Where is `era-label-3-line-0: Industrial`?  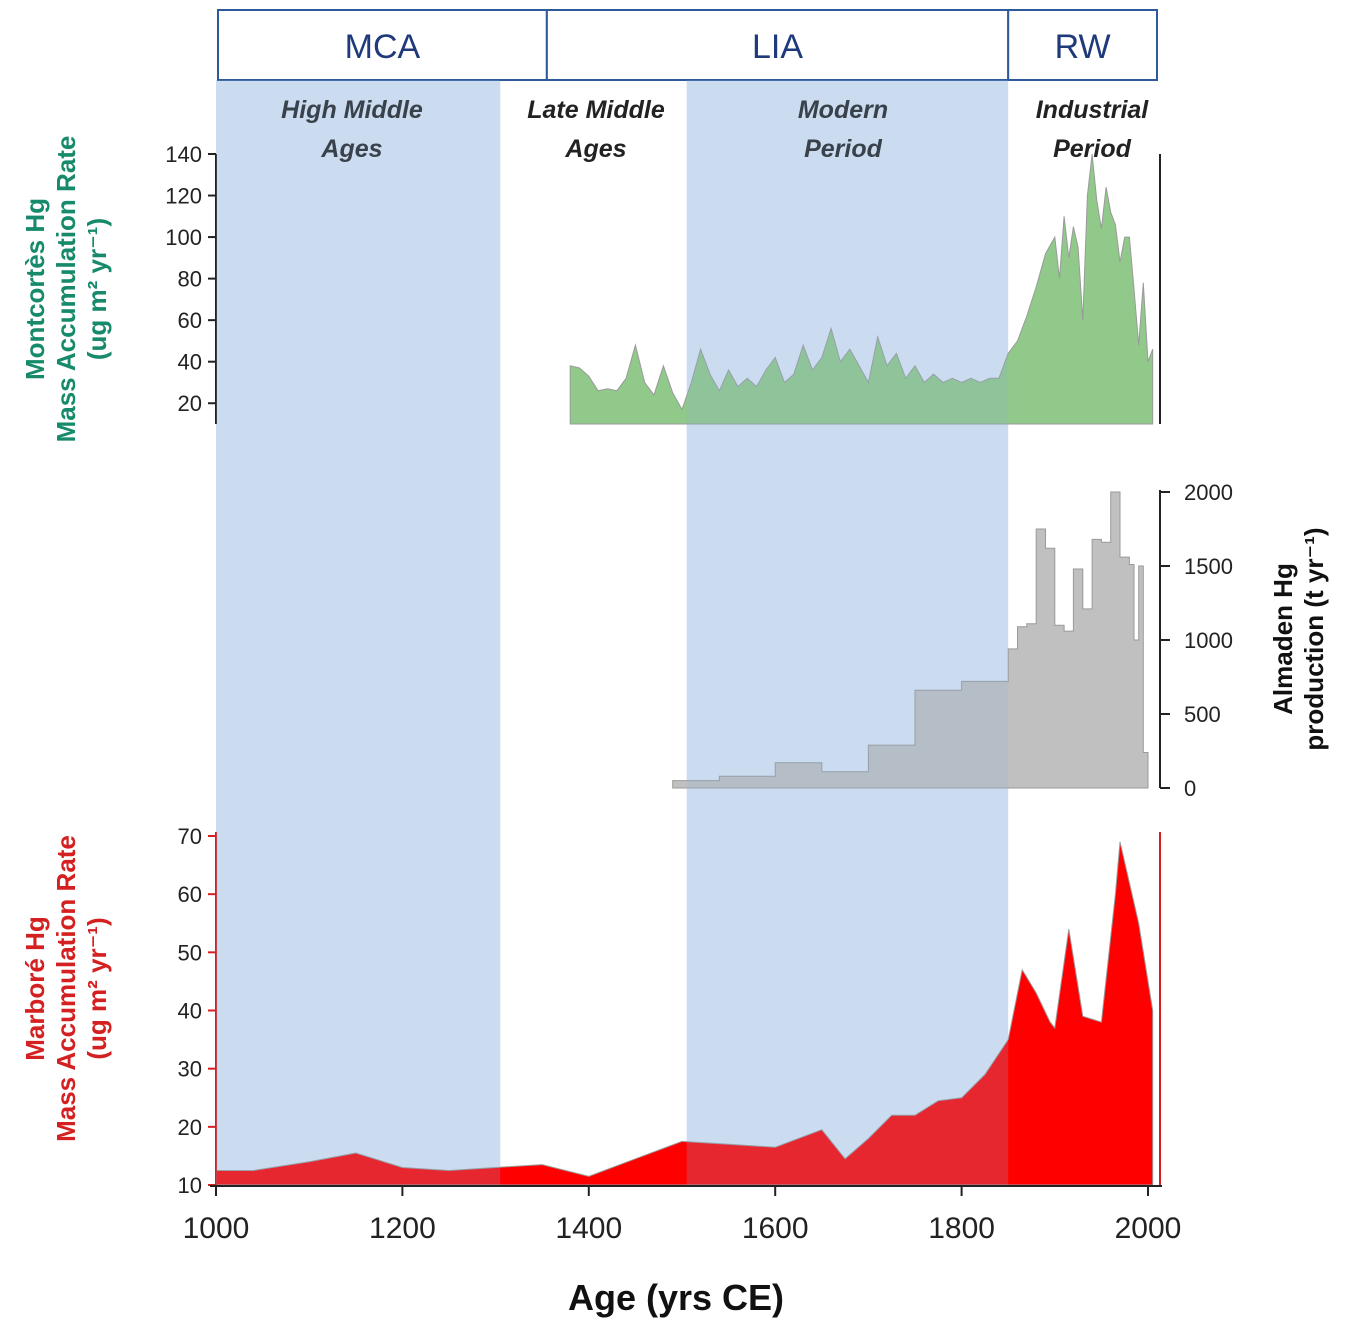 era-label-3-line-0: Industrial is located at coordinates (1093, 110).